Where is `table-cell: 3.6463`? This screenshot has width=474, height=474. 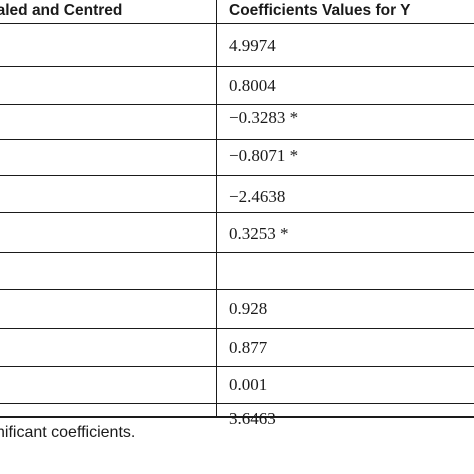
table-cell: 3.6463 is located at coordinates (252, 418).